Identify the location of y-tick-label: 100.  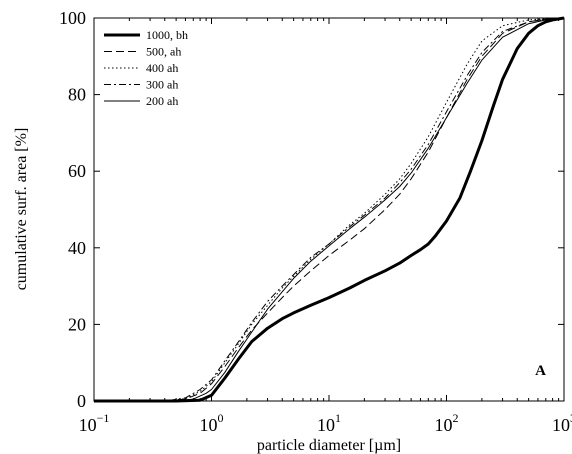
(72, 18).